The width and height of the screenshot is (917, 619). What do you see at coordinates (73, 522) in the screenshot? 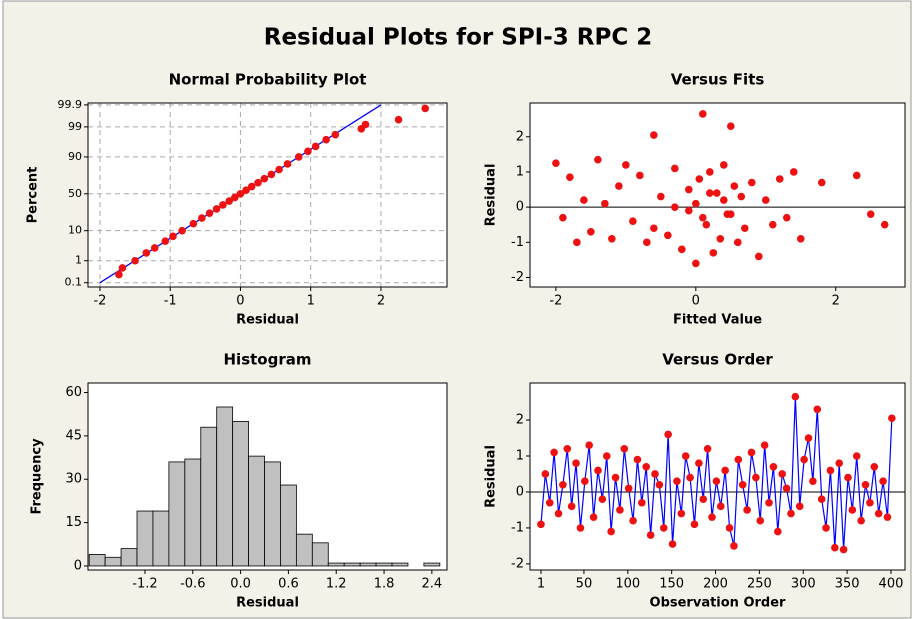
I see `y-tick-label: 15` at bounding box center [73, 522].